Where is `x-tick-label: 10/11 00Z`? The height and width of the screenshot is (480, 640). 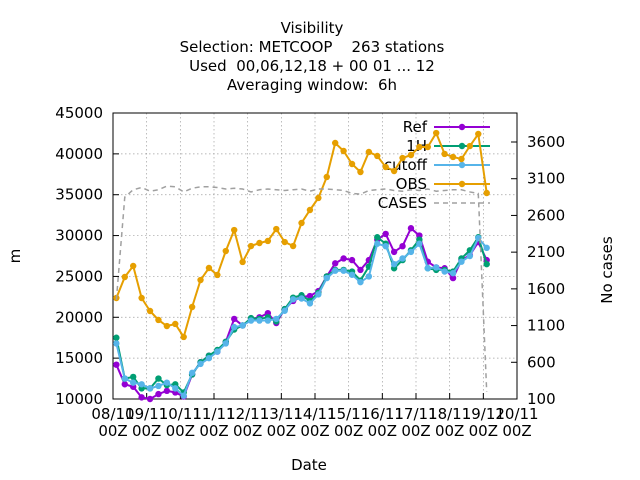
x-tick-label: 10/11 00Z is located at coordinates (180, 422).